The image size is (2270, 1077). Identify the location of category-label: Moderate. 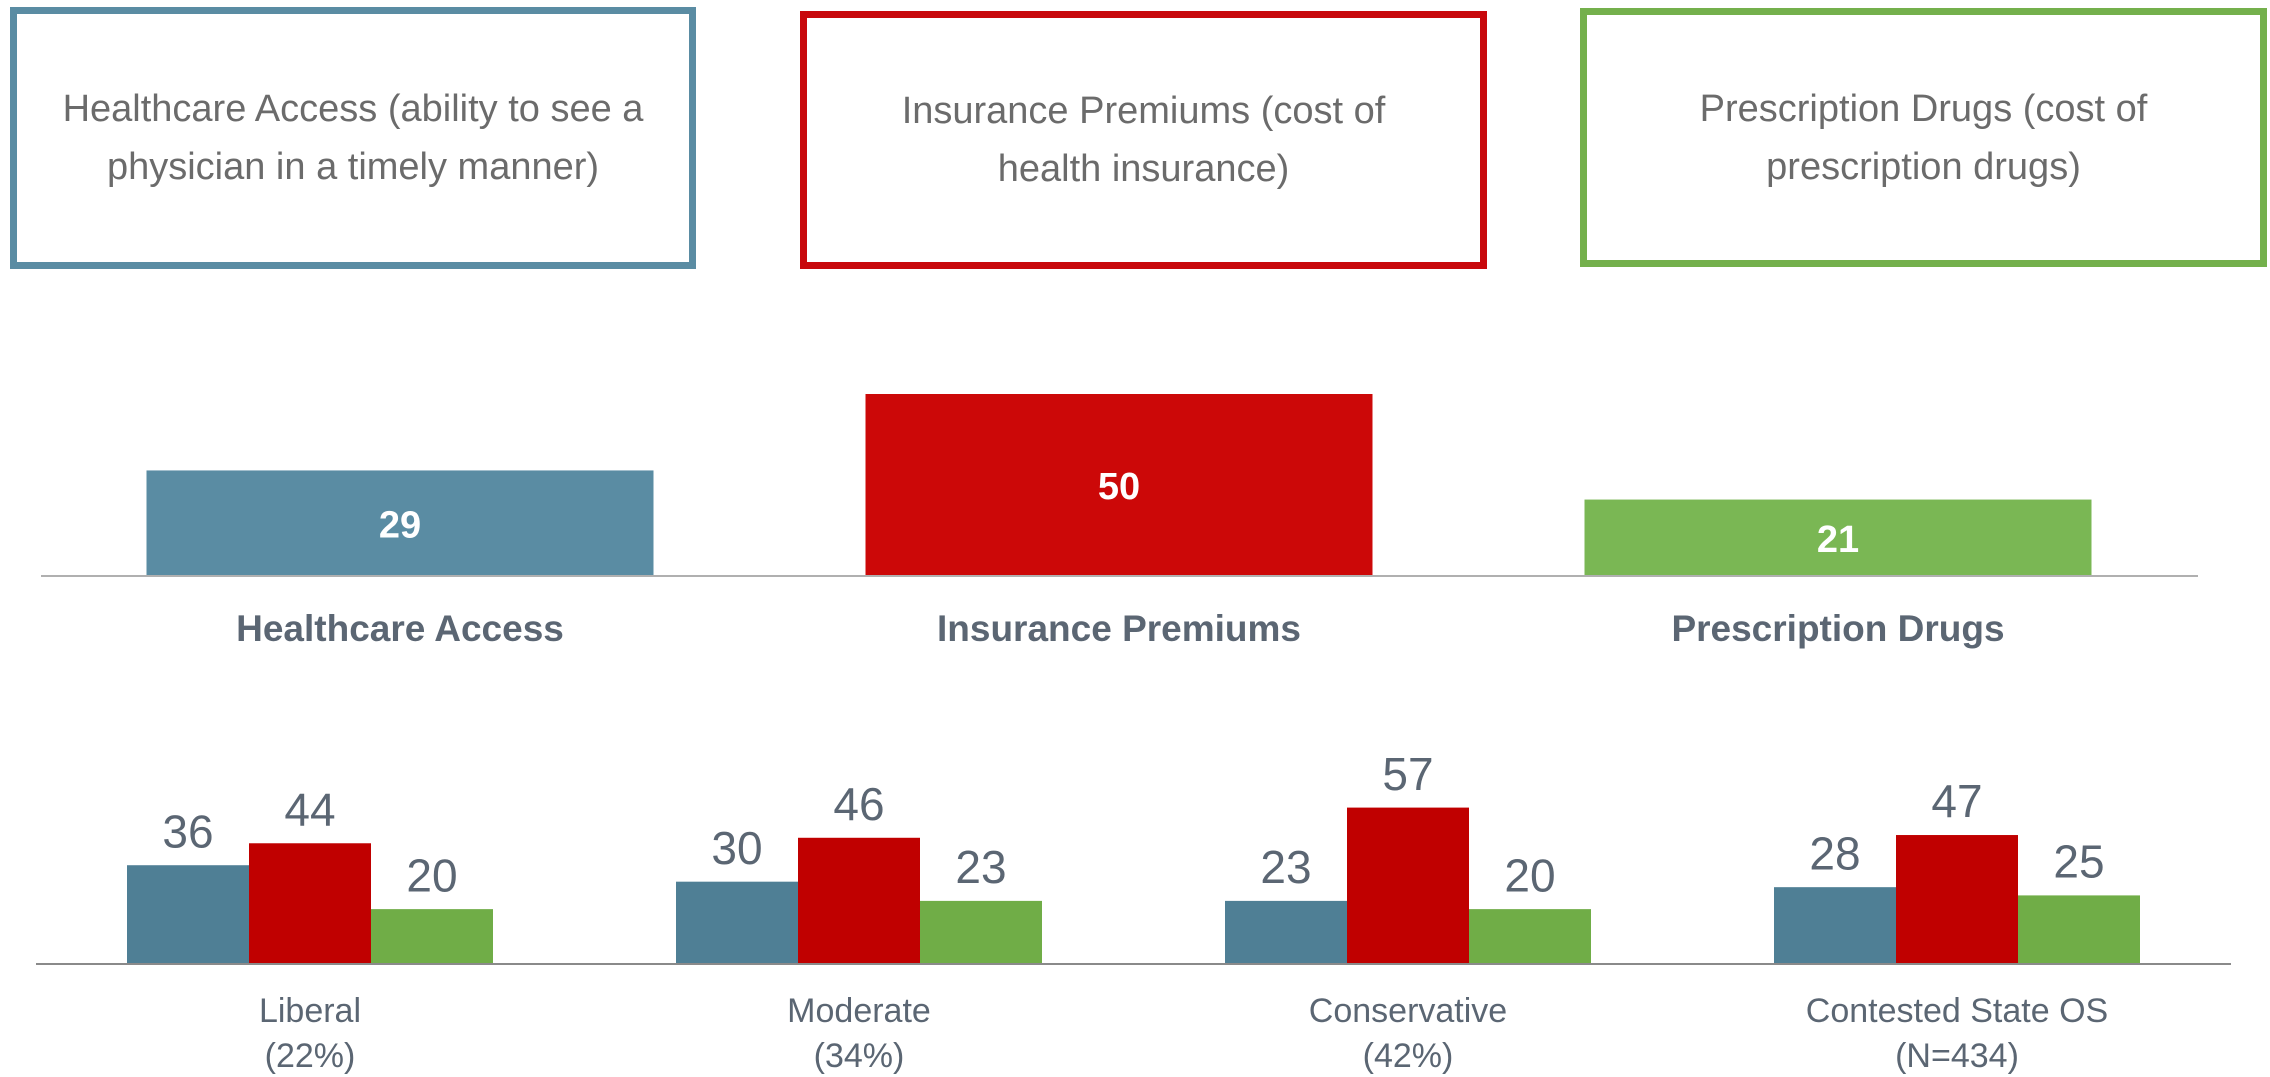
(859, 1011).